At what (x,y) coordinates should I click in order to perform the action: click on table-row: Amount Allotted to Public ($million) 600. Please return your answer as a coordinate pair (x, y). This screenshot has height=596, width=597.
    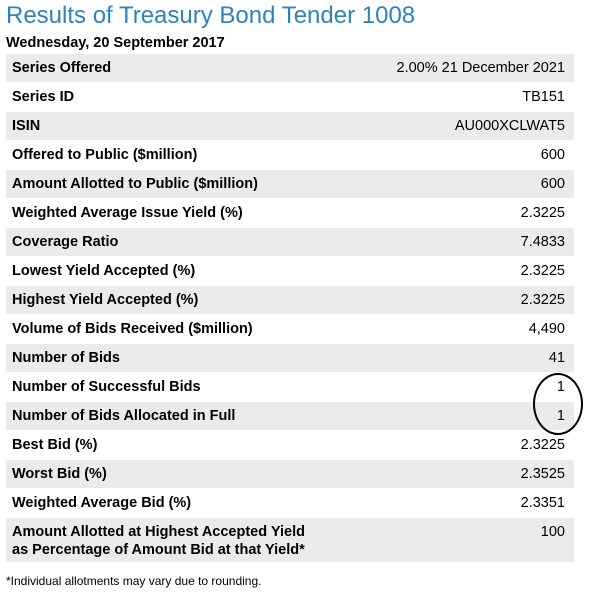
    Looking at the image, I should click on (290, 184).